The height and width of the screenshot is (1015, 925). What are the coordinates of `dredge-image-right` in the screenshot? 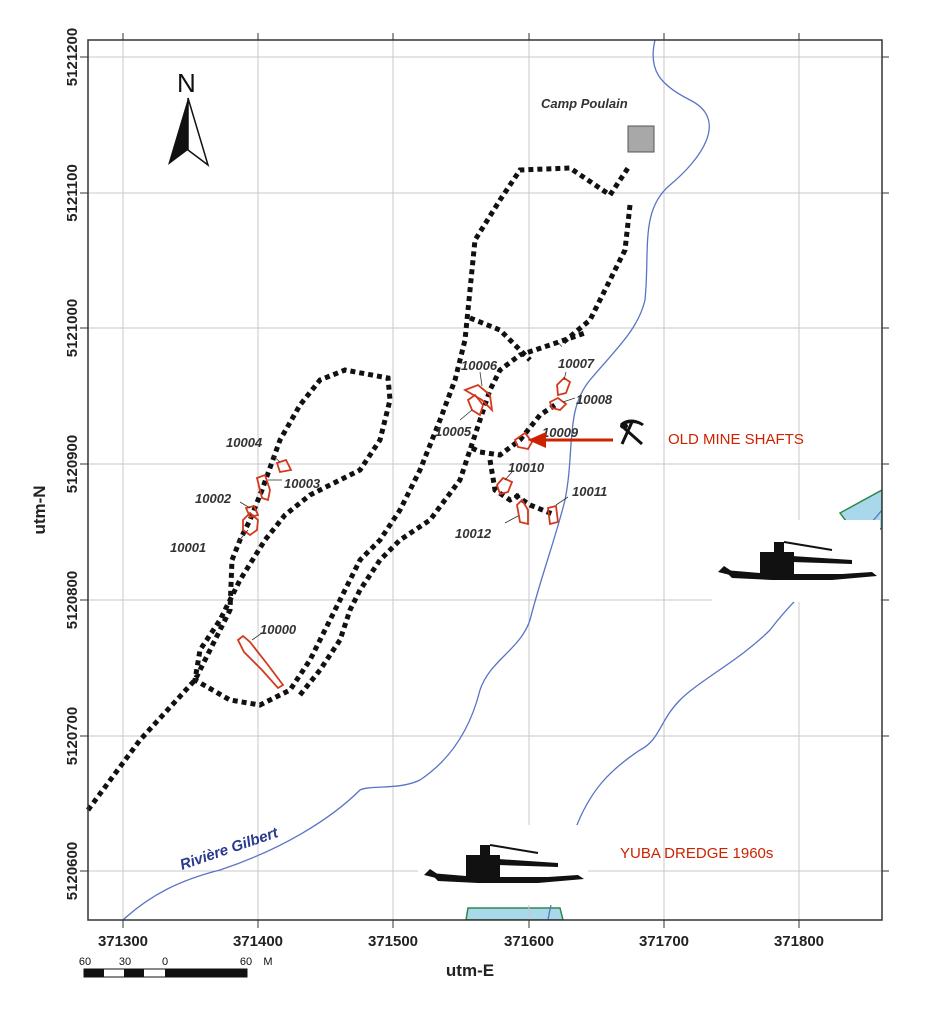 It's located at (796, 561).